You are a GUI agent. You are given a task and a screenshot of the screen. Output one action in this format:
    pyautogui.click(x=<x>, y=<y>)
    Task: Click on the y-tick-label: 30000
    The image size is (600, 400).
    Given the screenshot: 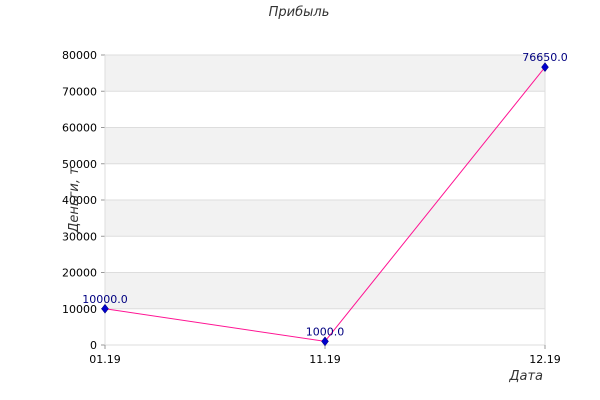 What is the action you would take?
    pyautogui.click(x=79, y=236)
    